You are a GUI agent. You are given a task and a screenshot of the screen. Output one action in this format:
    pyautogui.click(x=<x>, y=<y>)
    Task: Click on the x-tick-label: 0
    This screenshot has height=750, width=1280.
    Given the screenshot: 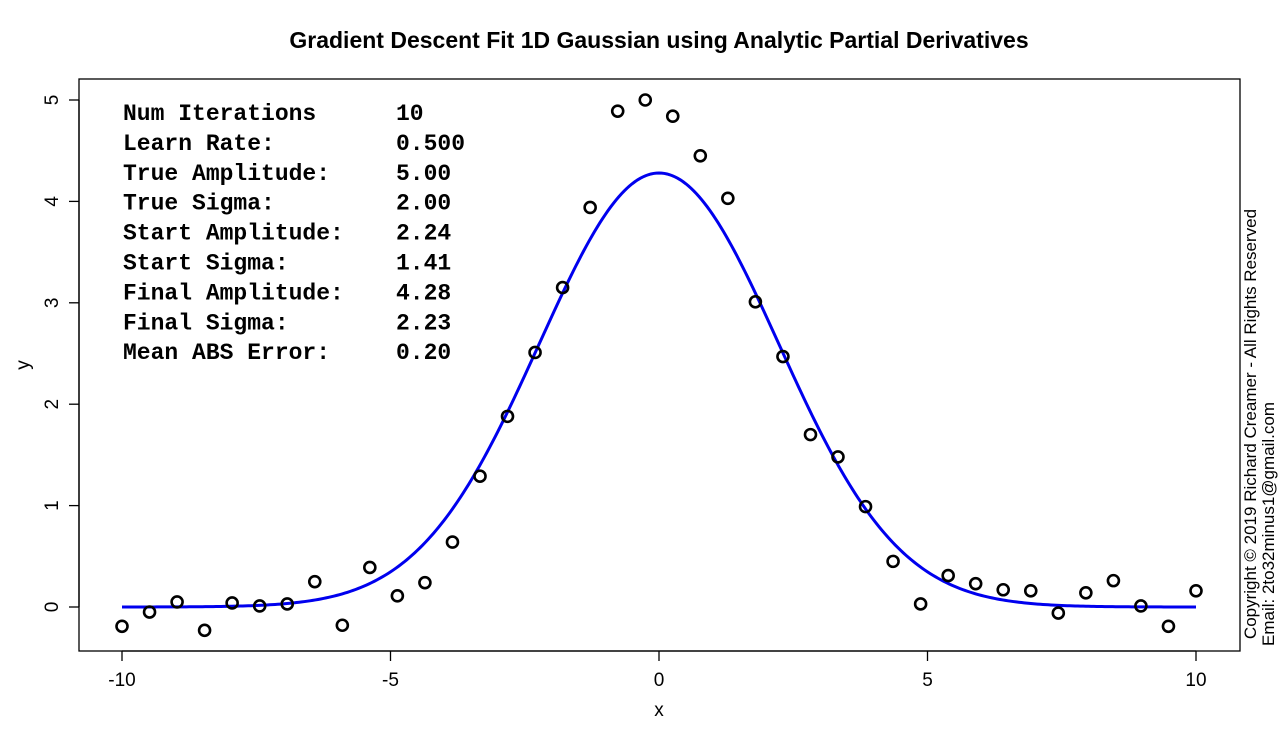 What is the action you would take?
    pyautogui.click(x=659, y=680)
    